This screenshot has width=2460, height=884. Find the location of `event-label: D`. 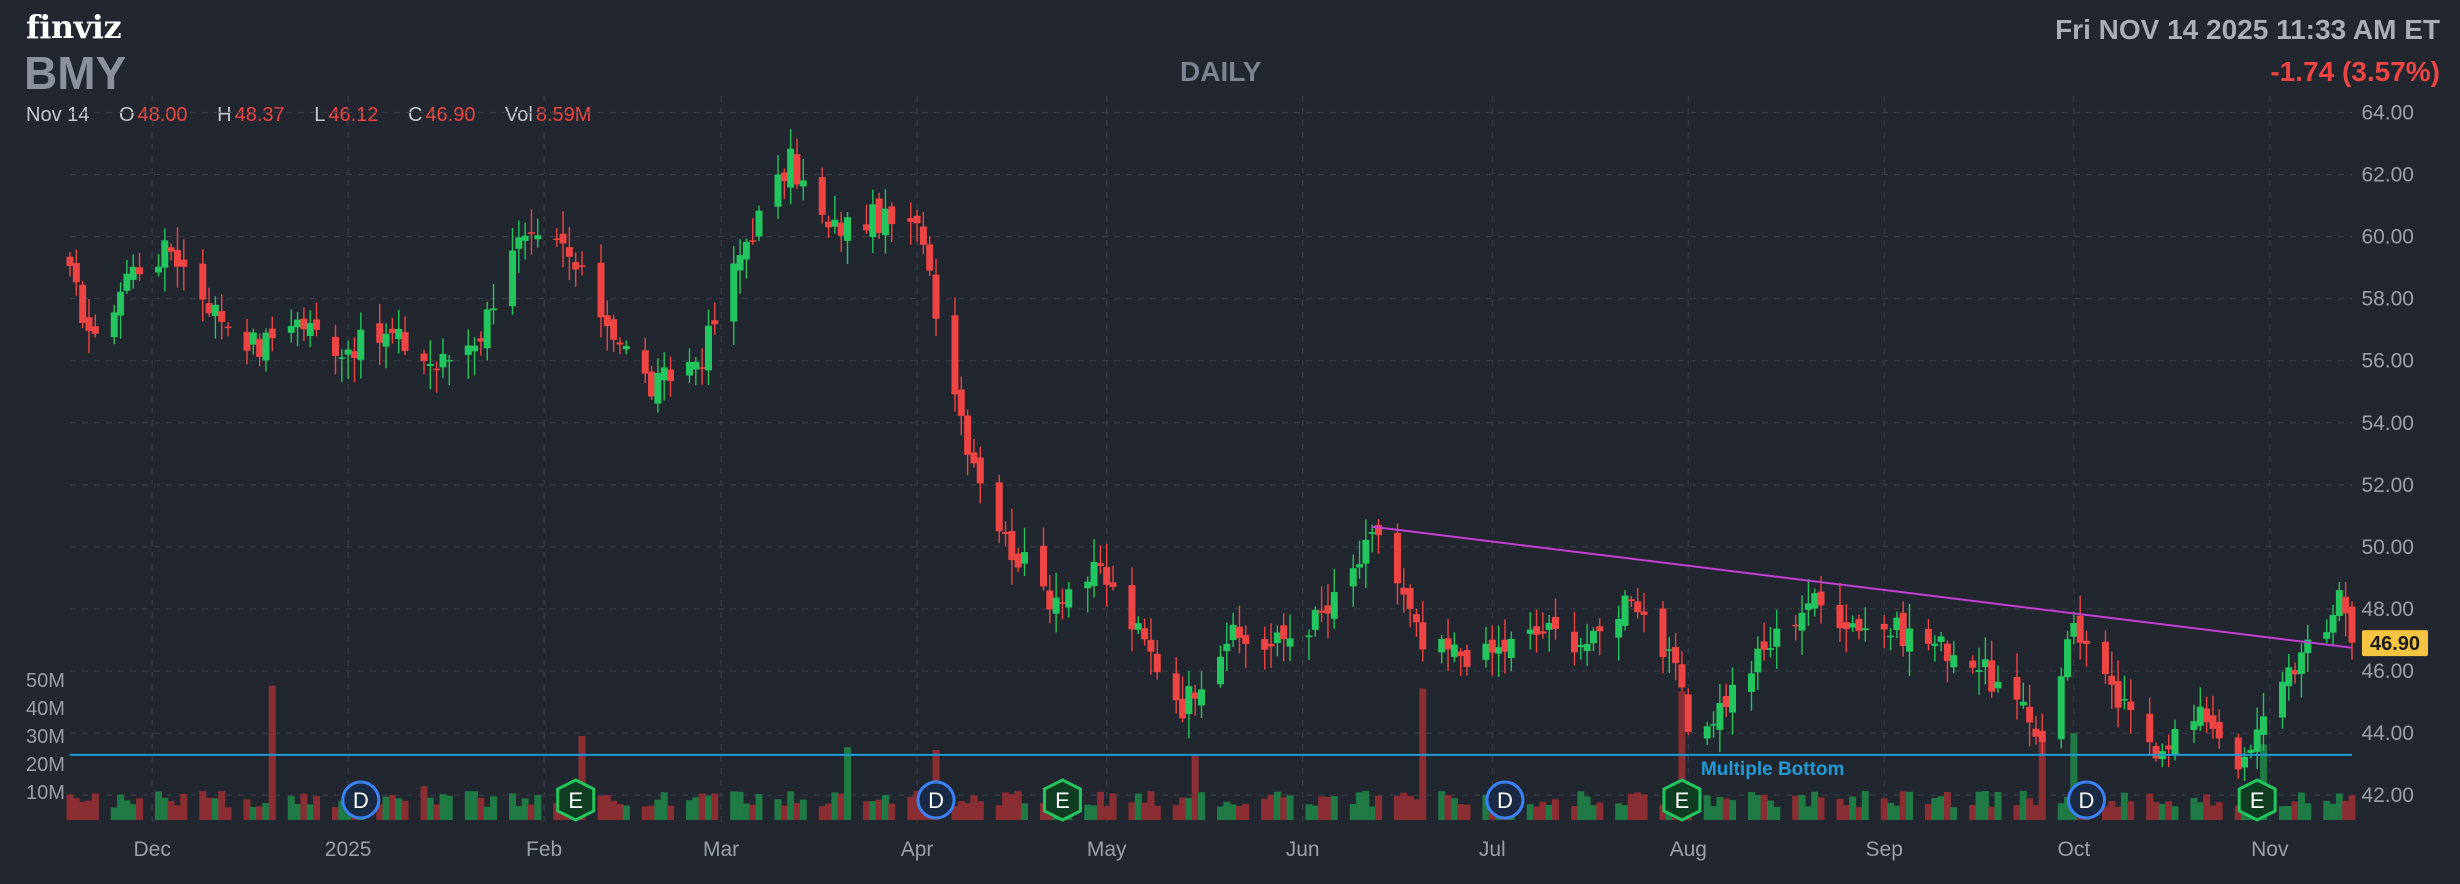

event-label: D is located at coordinates (2087, 800).